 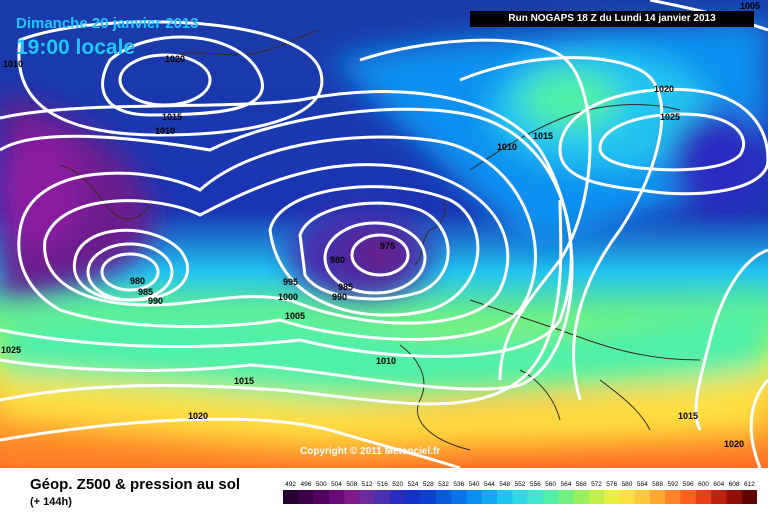 I want to click on coastline-balkans, so click(x=625, y=405).